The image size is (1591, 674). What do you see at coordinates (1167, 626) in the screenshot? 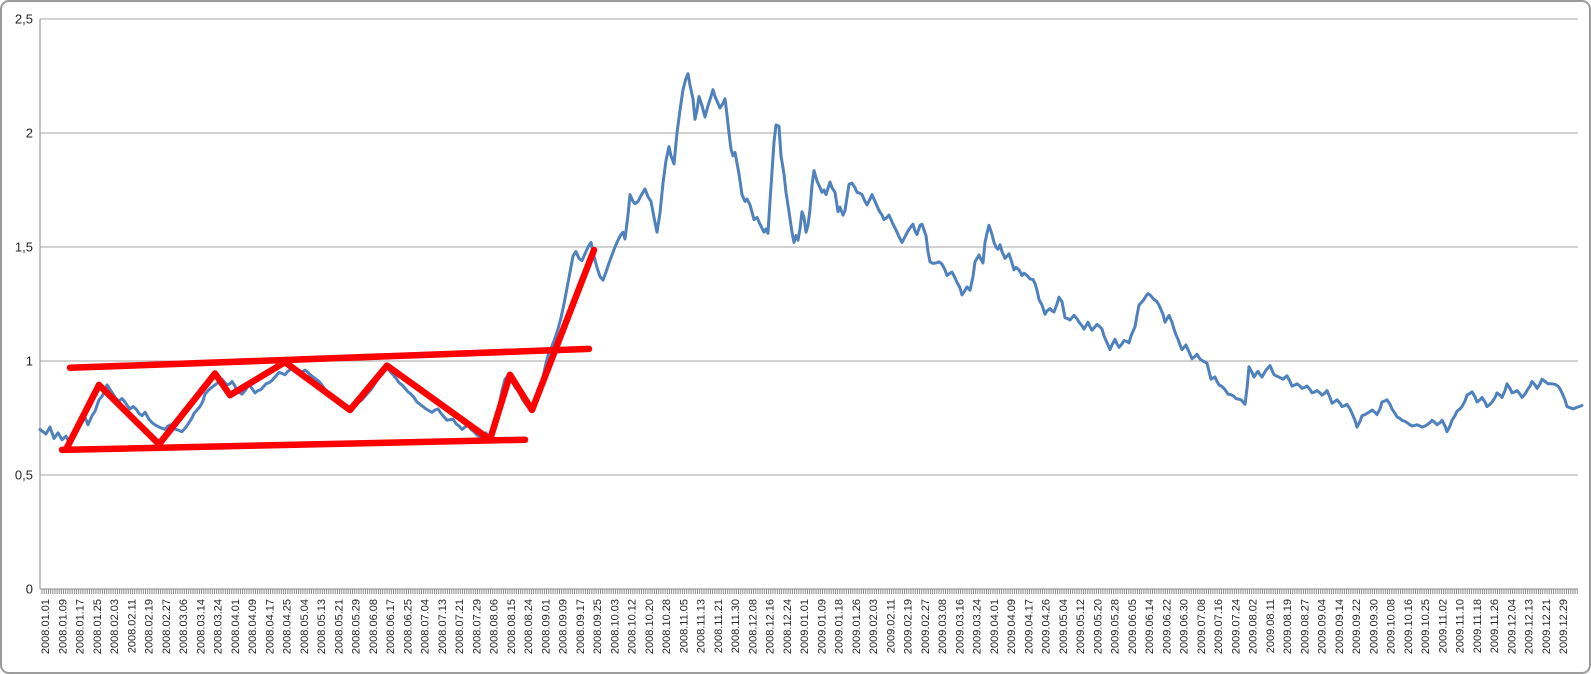
I see `x-tick-label: 2009.06.22` at bounding box center [1167, 626].